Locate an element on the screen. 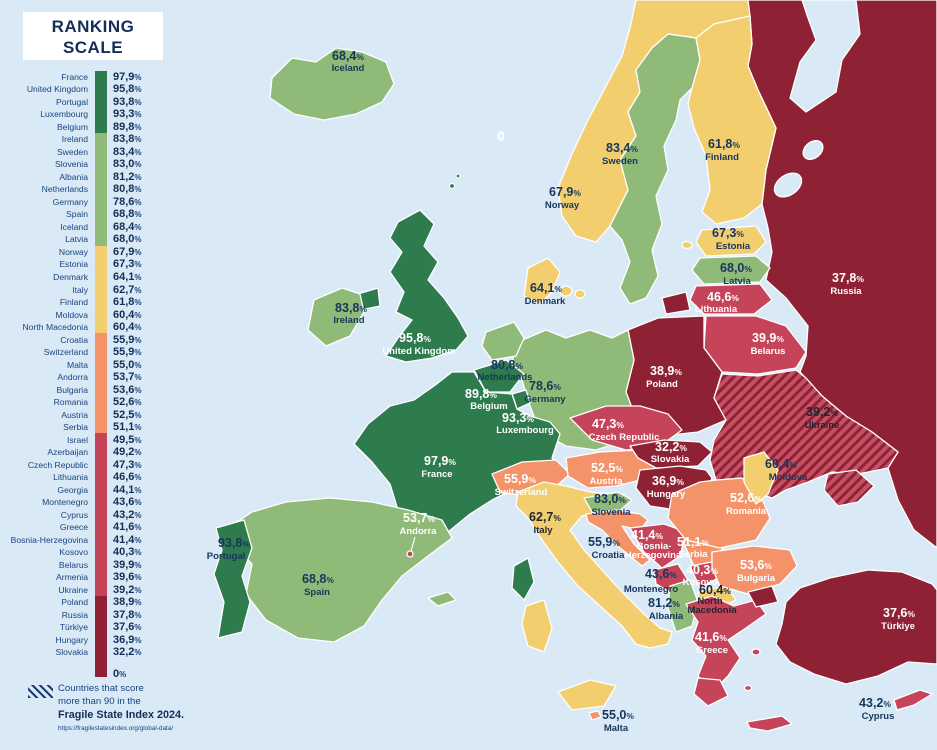  map-name-slovenia: Slovenia is located at coordinates (611, 512).